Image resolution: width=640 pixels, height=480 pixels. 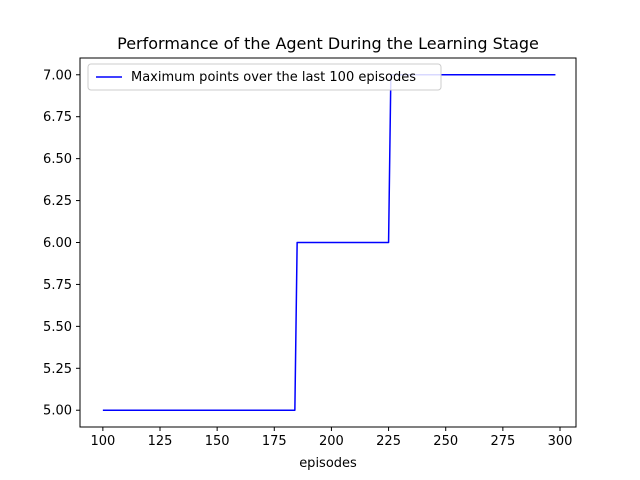 I want to click on x-axis: 100 125 150 175 200 225 250 275 300, so click(x=331, y=438).